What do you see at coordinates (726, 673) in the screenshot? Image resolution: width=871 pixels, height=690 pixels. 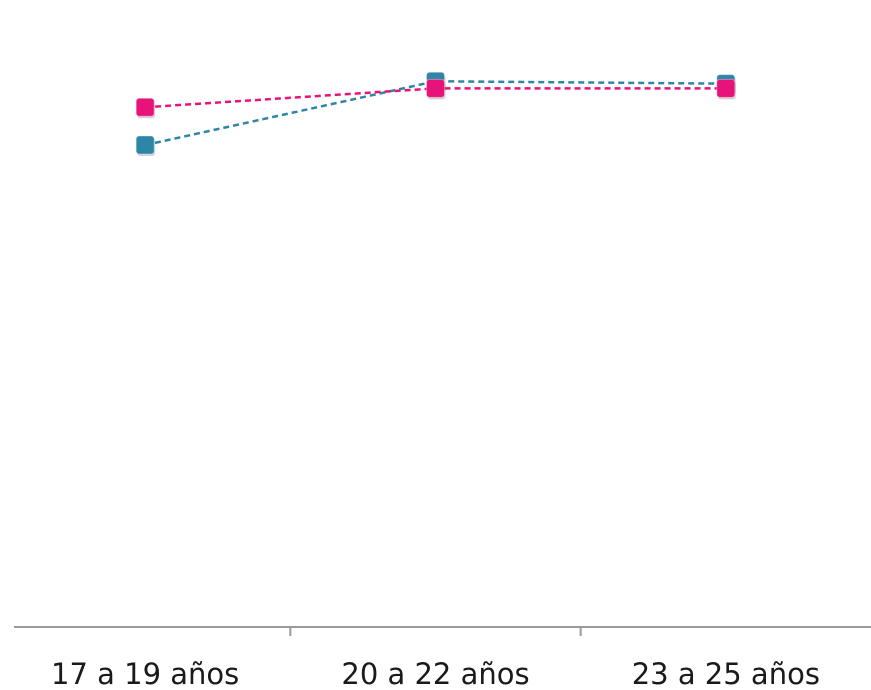 I see `x-tick-label: 23 a 25 años` at bounding box center [726, 673].